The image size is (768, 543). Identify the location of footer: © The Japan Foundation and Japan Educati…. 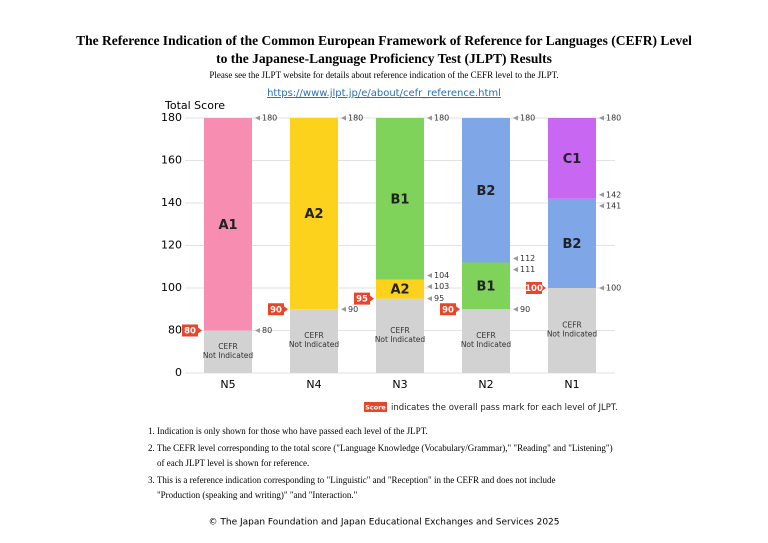
(384, 523).